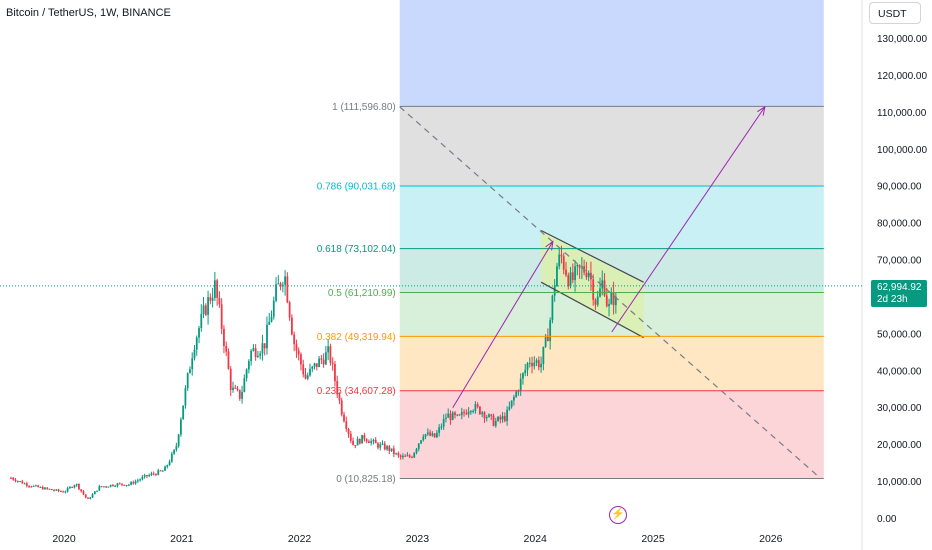  I want to click on y-axis-tick-label: 40,000.00, so click(899, 371).